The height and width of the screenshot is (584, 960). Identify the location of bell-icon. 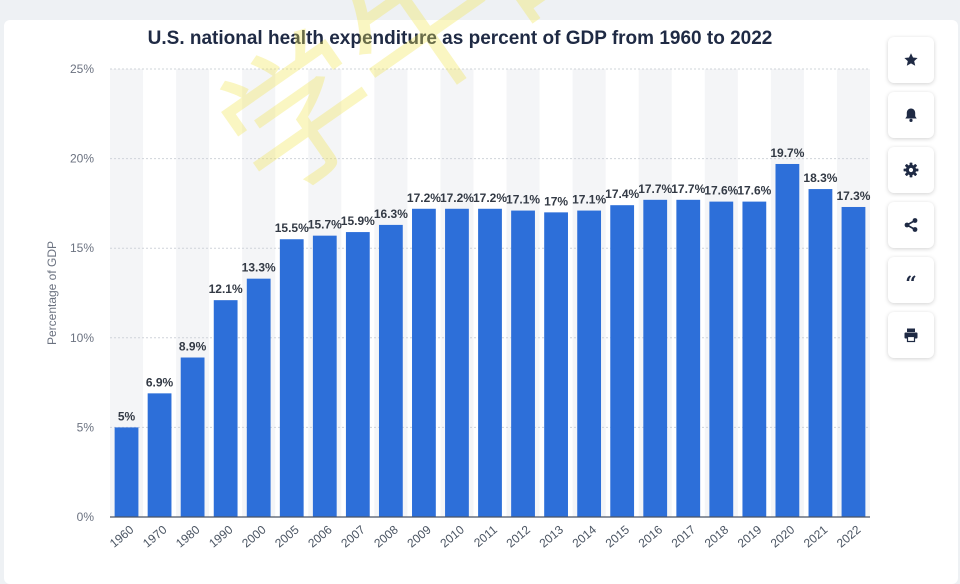
(911, 115).